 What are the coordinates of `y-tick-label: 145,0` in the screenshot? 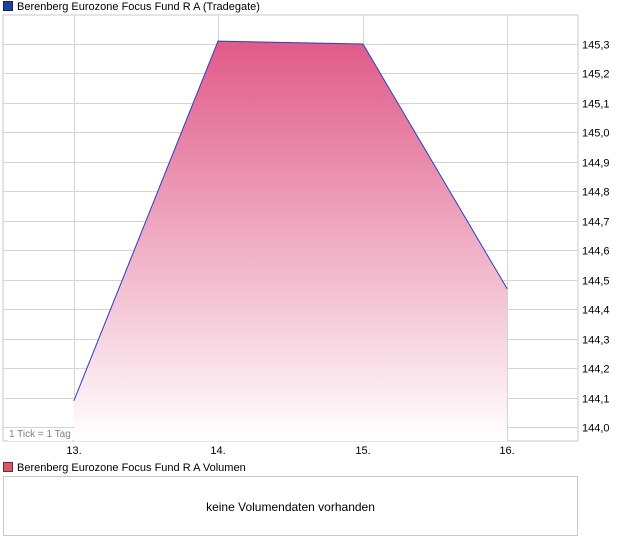 It's located at (596, 134).